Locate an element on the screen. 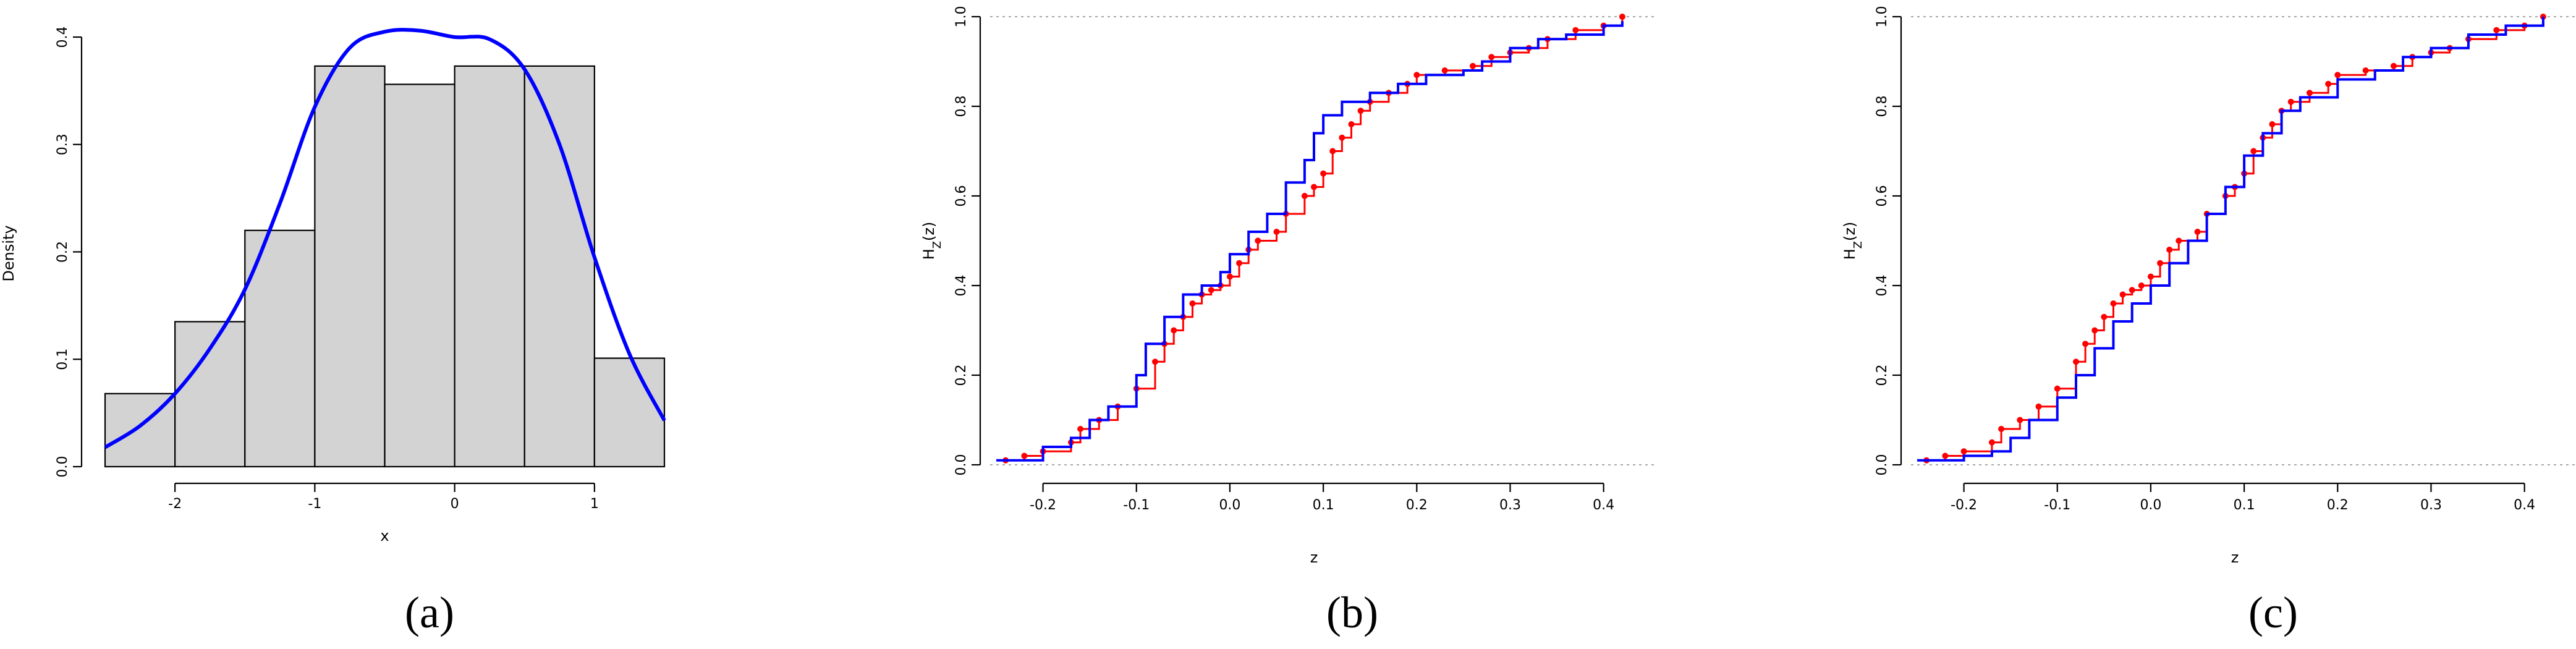 The width and height of the screenshot is (2576, 649). y-axis-label: HZ(z) is located at coordinates (1853, 241).